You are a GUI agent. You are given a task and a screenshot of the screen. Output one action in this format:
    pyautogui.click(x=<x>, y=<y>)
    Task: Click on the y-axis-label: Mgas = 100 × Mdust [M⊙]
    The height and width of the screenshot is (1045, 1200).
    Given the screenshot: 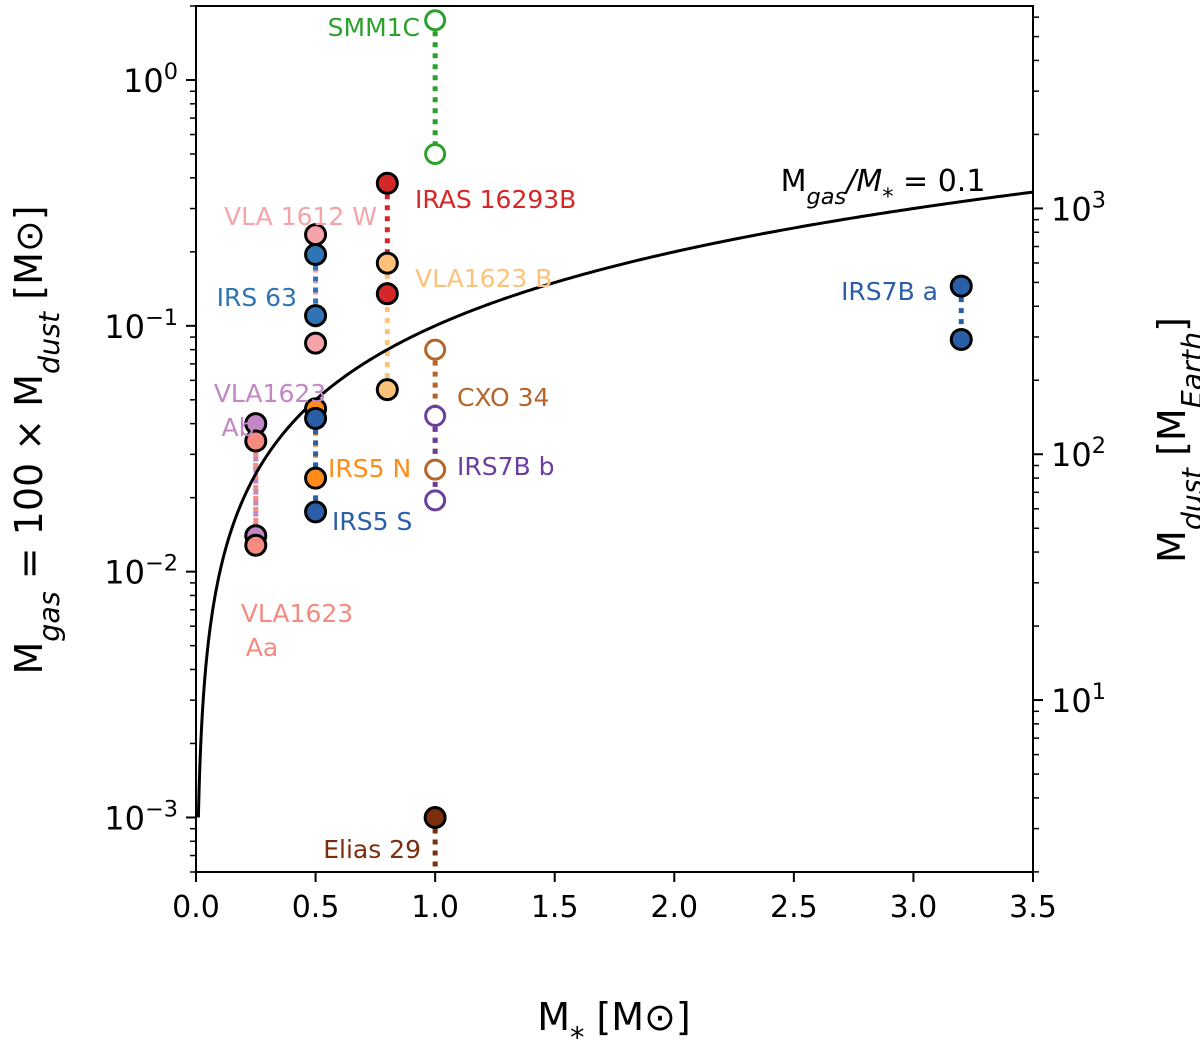 What is the action you would take?
    pyautogui.click(x=36, y=439)
    